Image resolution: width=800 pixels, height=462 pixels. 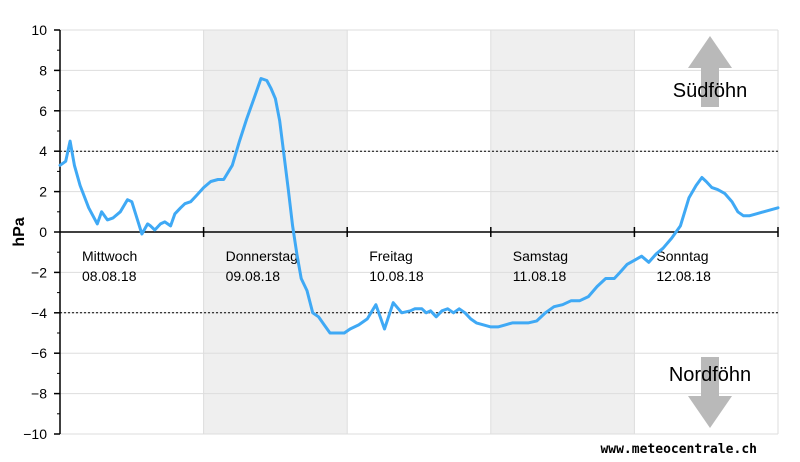 What do you see at coordinates (391, 256) in the screenshot?
I see `day-name: Freitag` at bounding box center [391, 256].